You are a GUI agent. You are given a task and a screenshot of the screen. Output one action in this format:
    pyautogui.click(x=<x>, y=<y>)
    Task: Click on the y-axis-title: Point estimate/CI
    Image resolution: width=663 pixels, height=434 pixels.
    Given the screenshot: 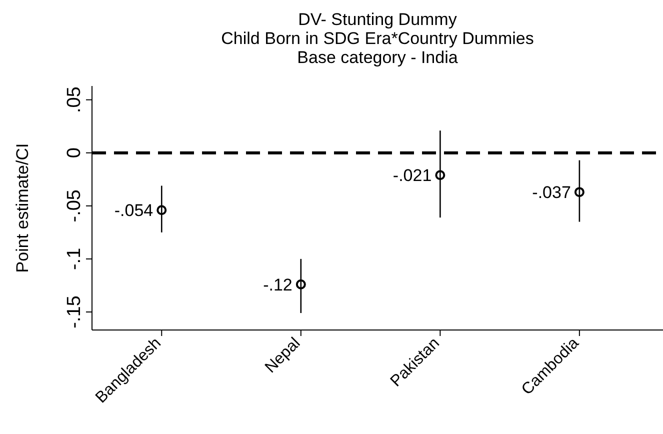 What is the action you would take?
    pyautogui.click(x=22, y=208)
    